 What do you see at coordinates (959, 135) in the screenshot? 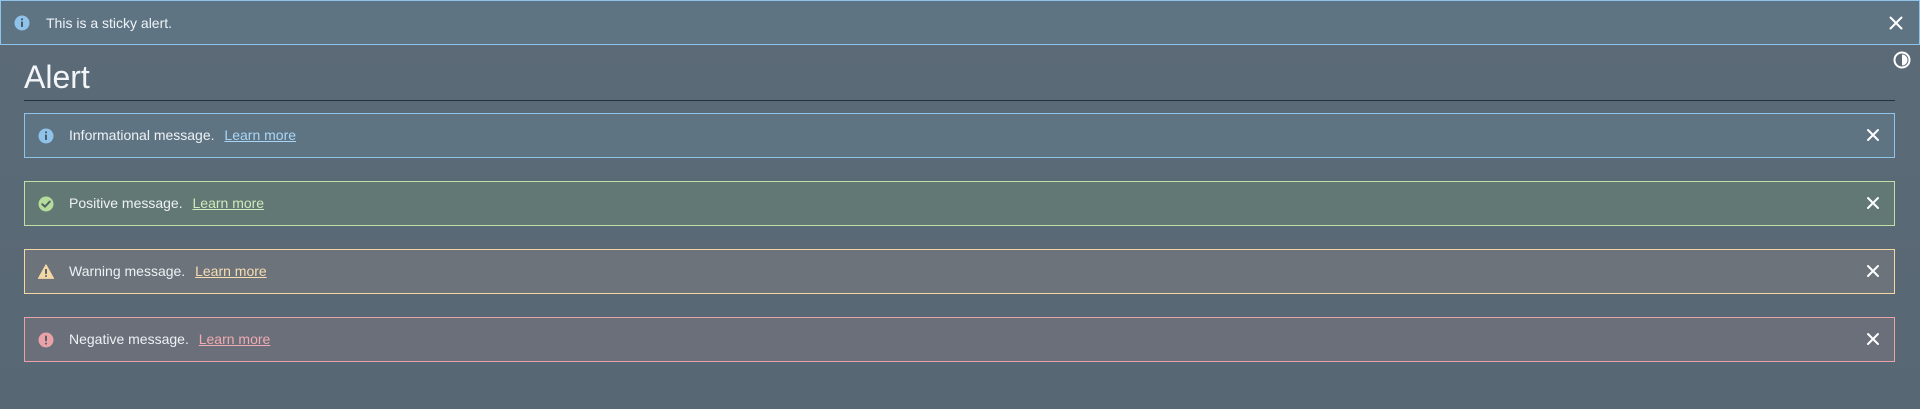
I see `alert-informational: Informational message. Learn more` at bounding box center [959, 135].